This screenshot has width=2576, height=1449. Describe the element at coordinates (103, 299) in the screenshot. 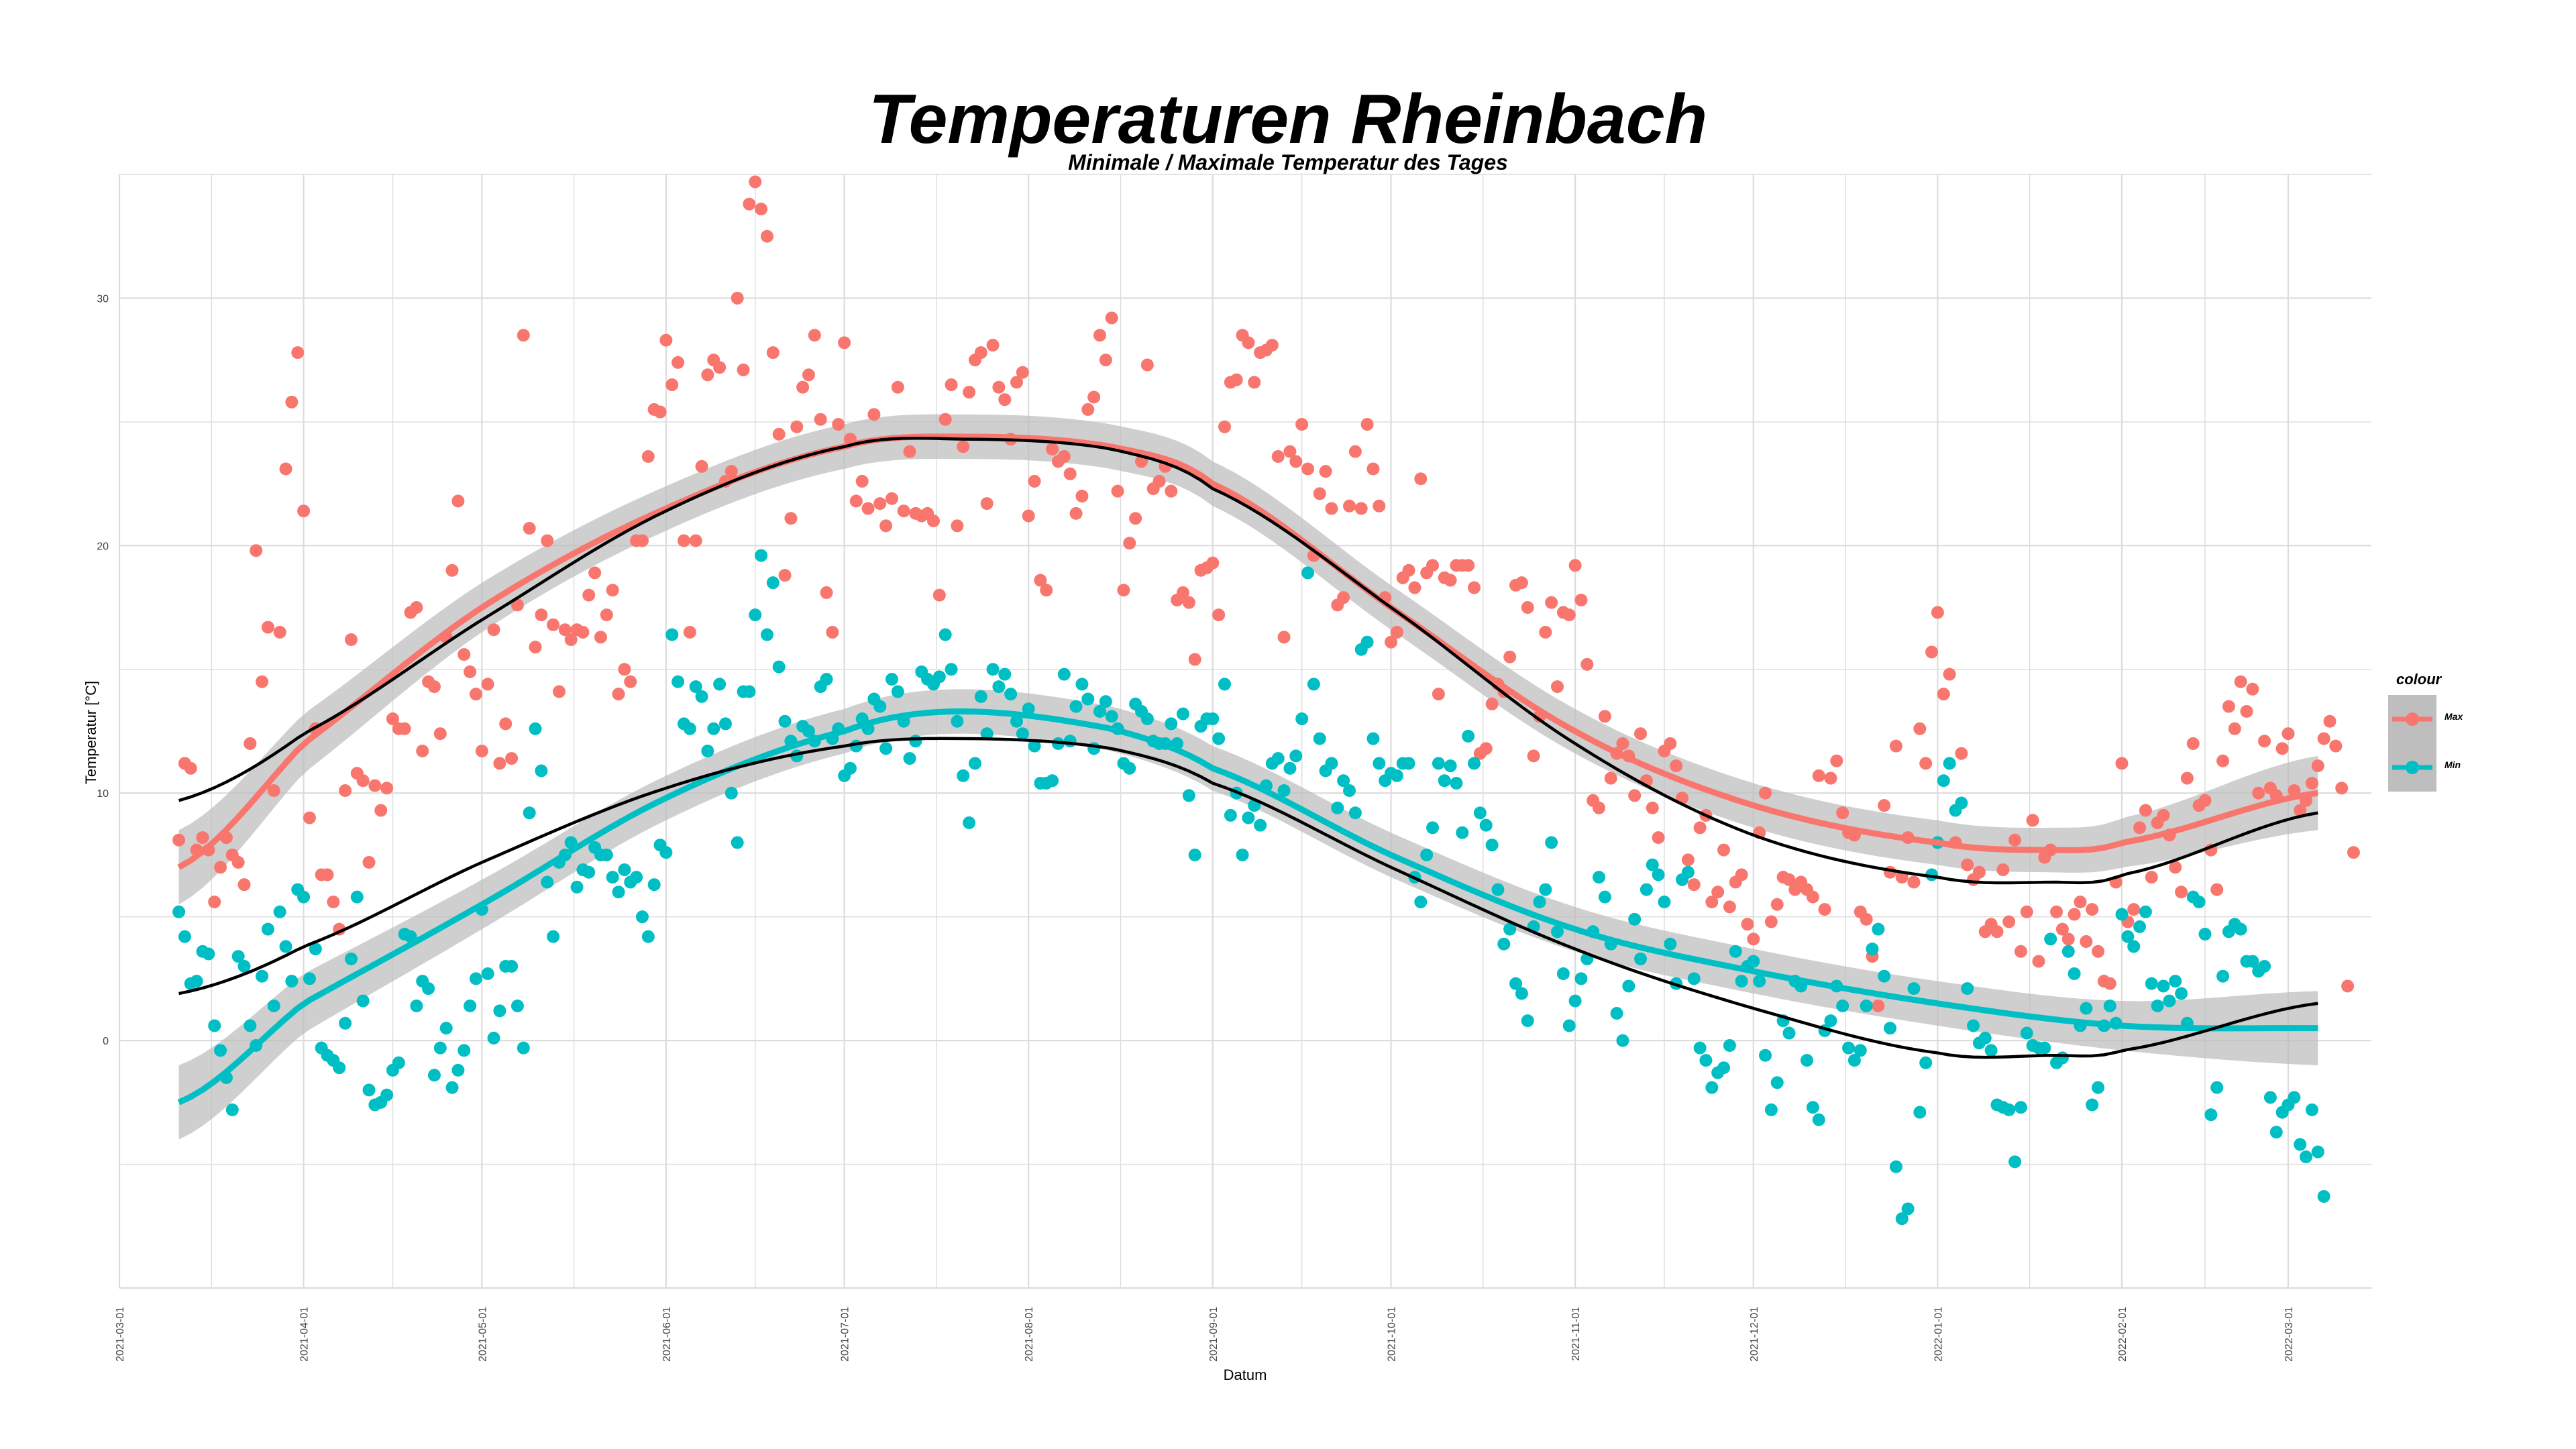

I see `y-tick-label: 30` at that location.